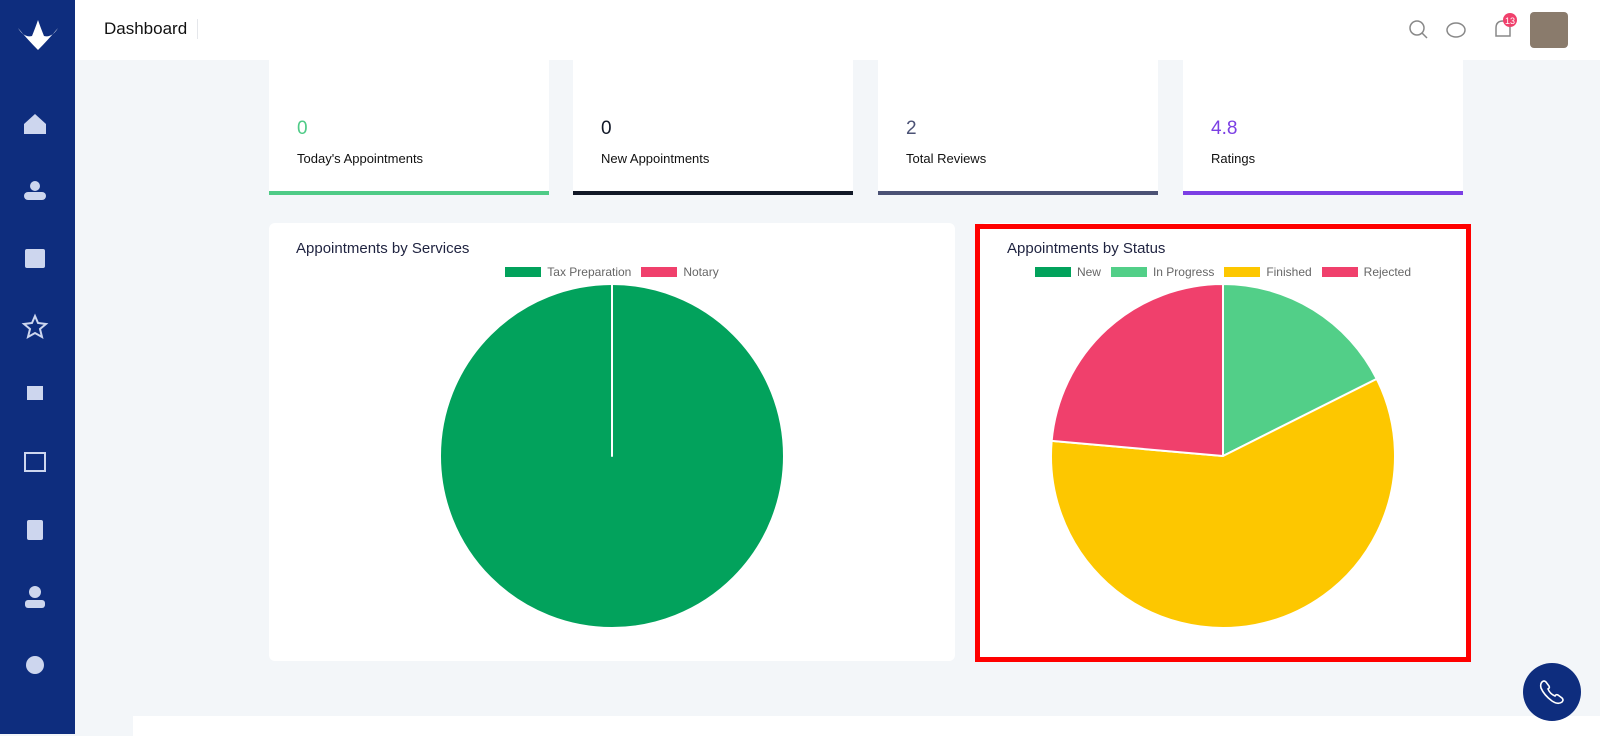  I want to click on legend-label: Notary, so click(701, 272).